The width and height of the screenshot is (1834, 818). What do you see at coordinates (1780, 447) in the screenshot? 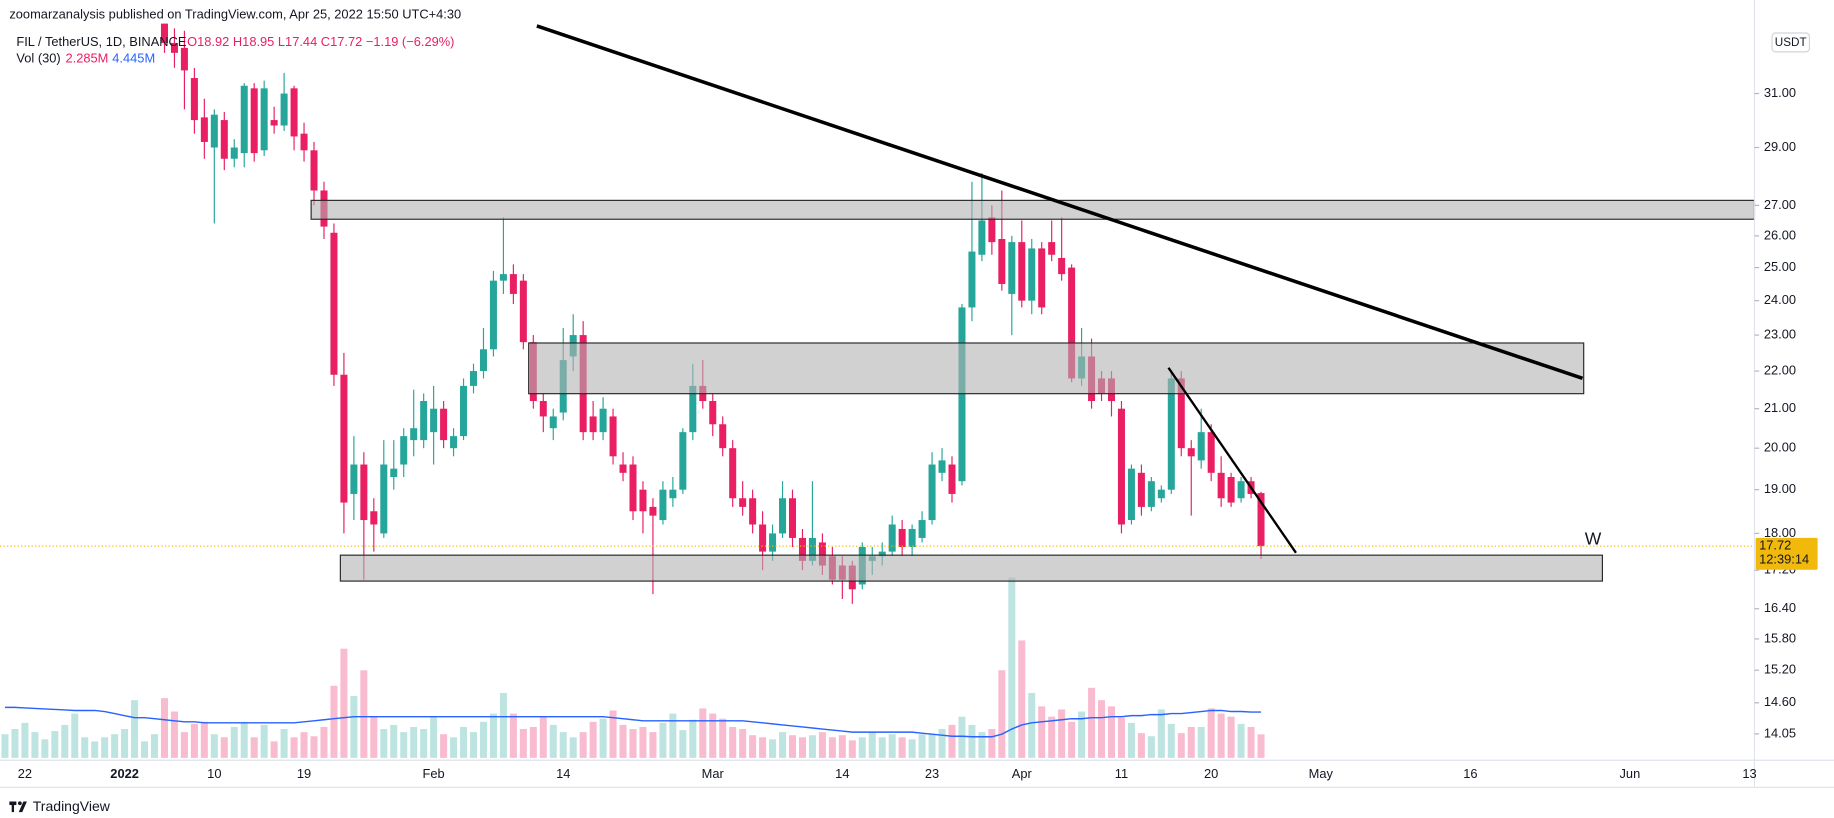
I see `y-tick-label: 20.00` at bounding box center [1780, 447].